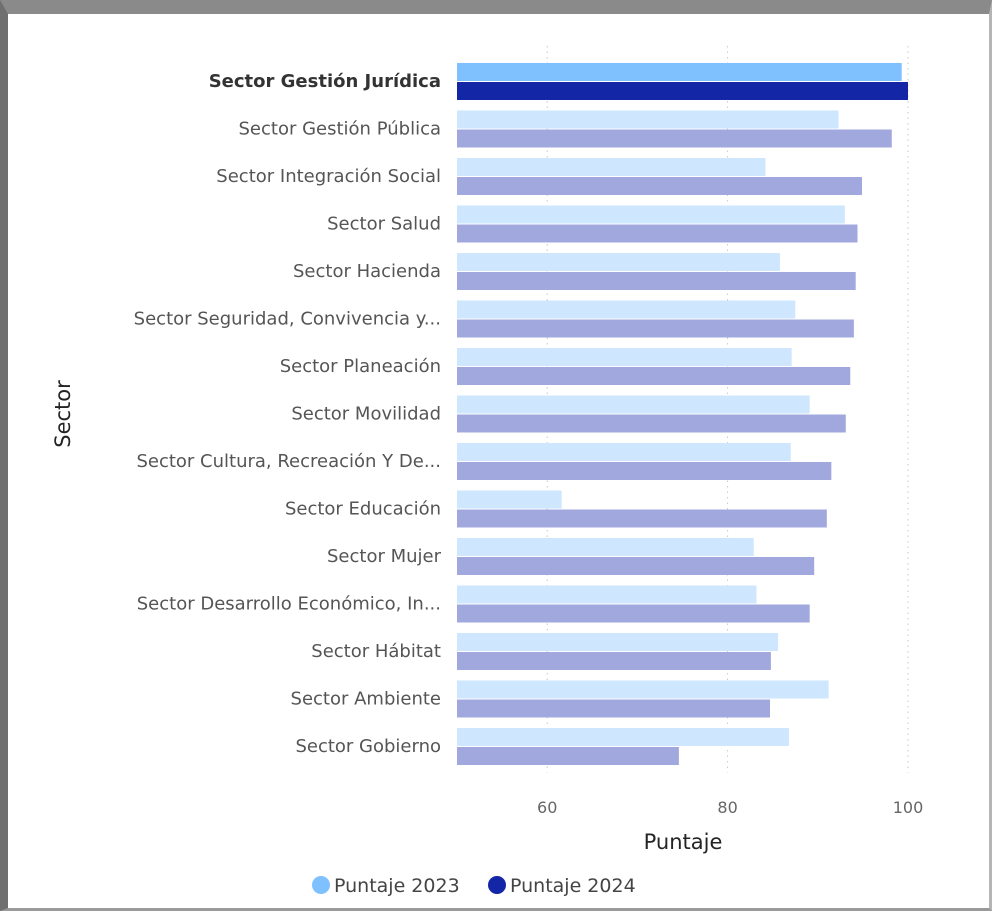  I want to click on category-label: Sector Planeación, so click(360, 366).